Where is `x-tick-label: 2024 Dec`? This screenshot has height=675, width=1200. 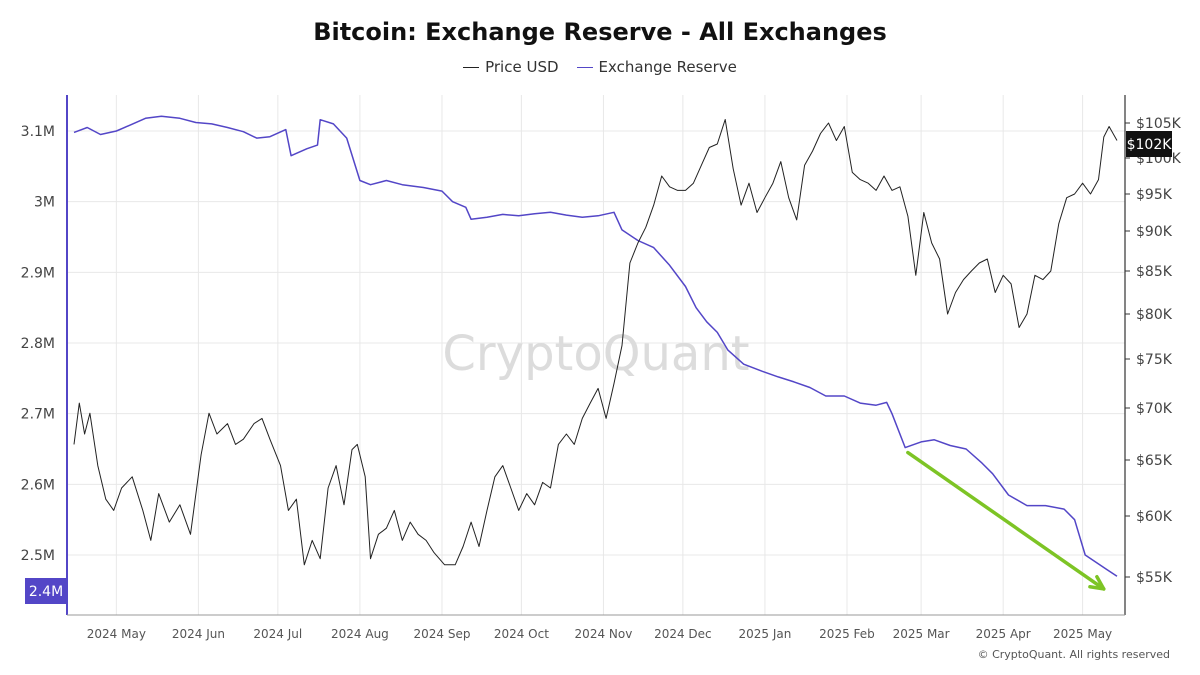
x-tick-label: 2024 Dec is located at coordinates (683, 634).